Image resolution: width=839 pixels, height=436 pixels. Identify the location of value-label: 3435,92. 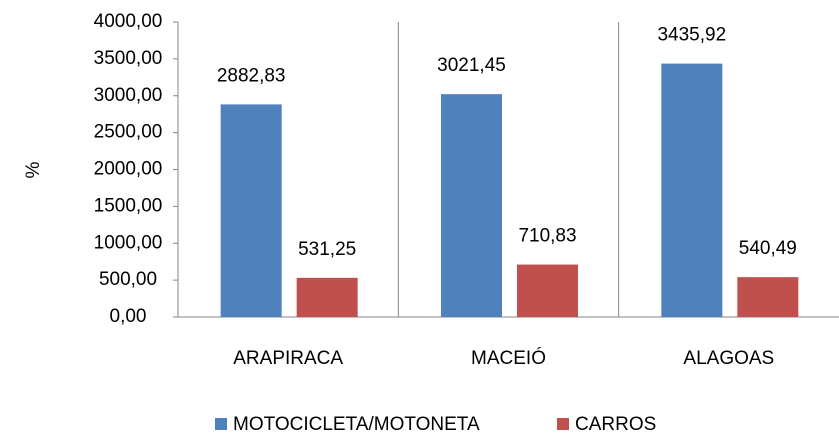
(691, 35).